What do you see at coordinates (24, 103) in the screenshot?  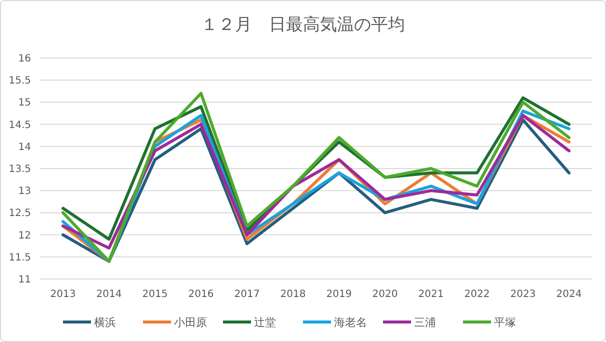 I see `y-tick-label: 15` at bounding box center [24, 103].